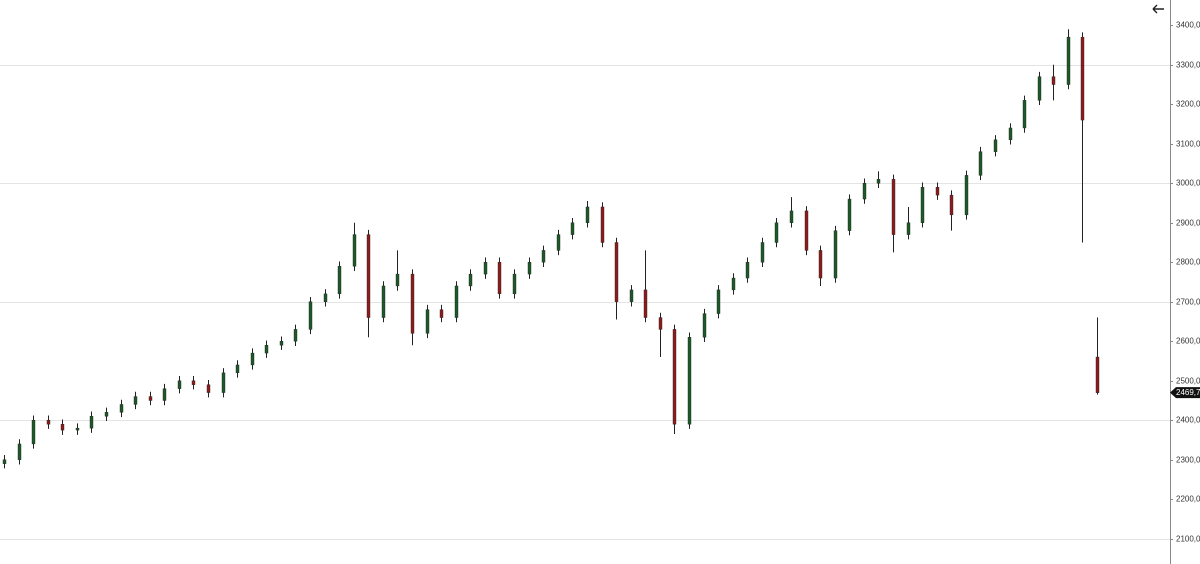 The image size is (1200, 564). Describe the element at coordinates (1188, 381) in the screenshot. I see `y-tick-label: 2500,00` at that location.